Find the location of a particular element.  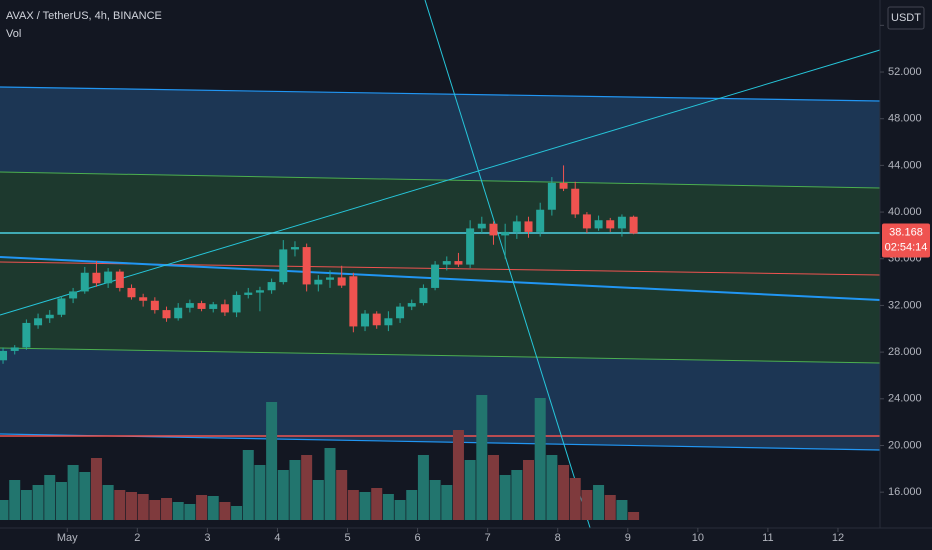

price-tag-label: 38.168 is located at coordinates (906, 232).